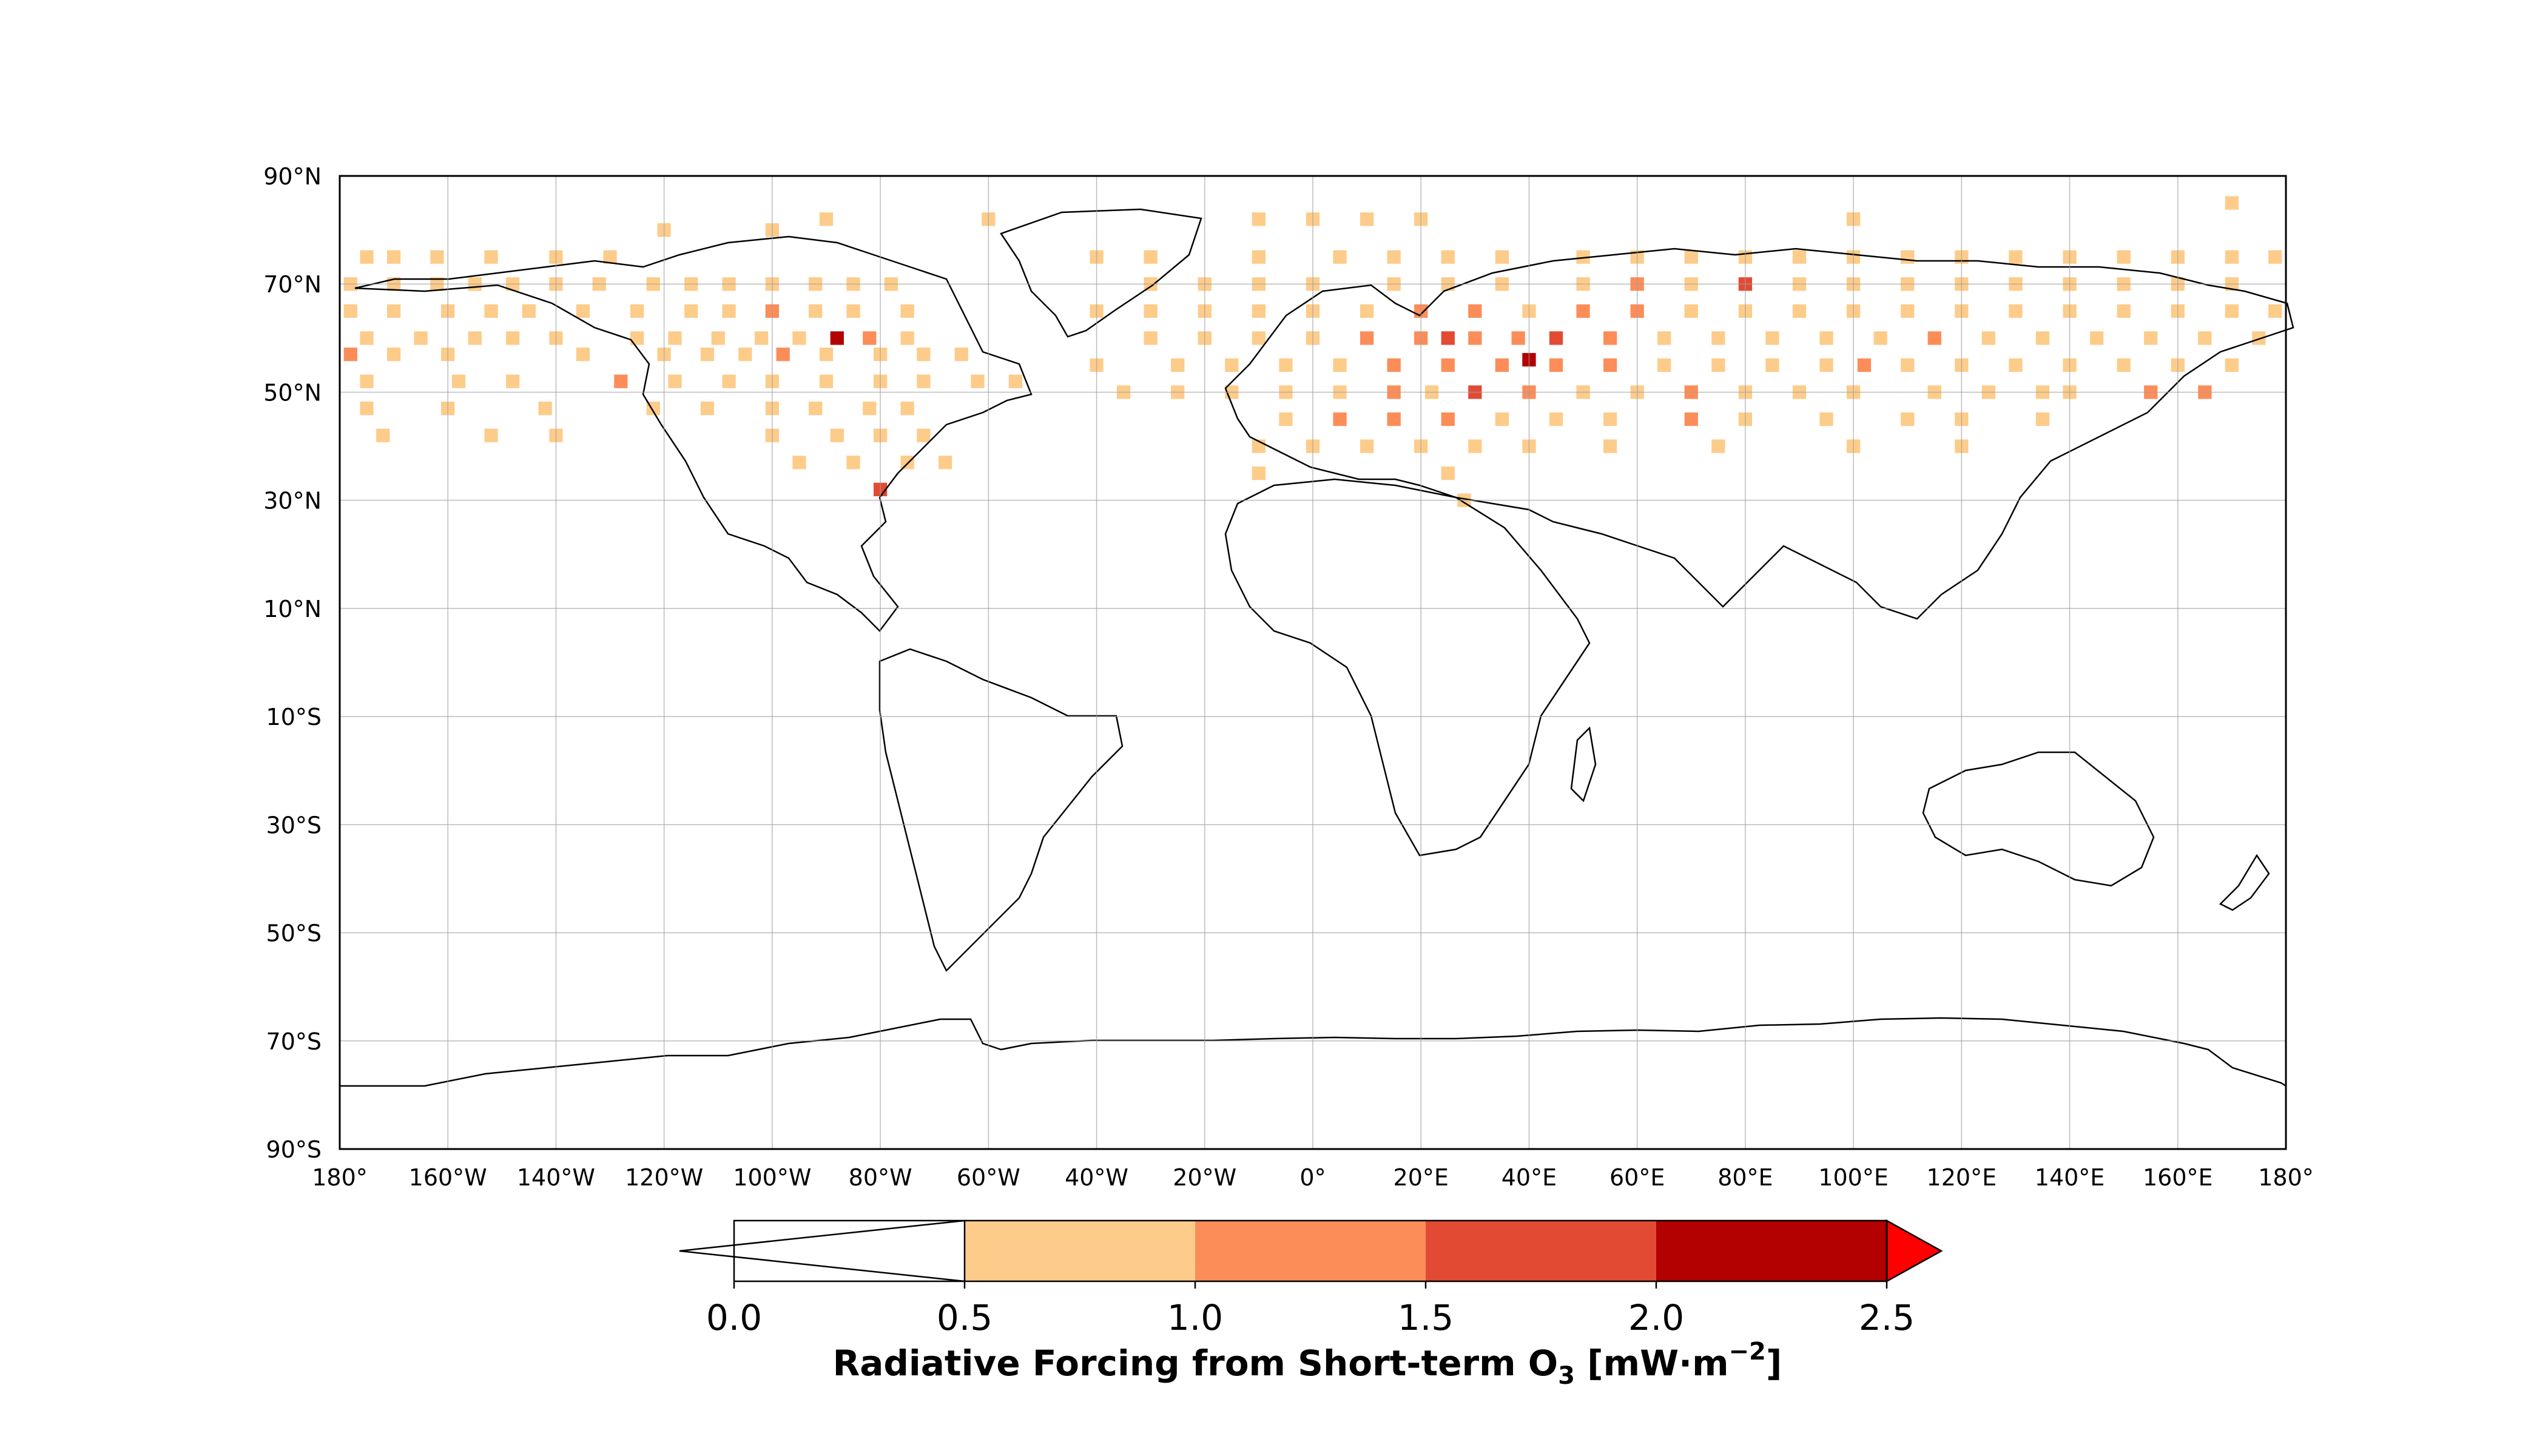  What do you see at coordinates (292, 392) in the screenshot?
I see `latitude-tick-label: 50°N` at bounding box center [292, 392].